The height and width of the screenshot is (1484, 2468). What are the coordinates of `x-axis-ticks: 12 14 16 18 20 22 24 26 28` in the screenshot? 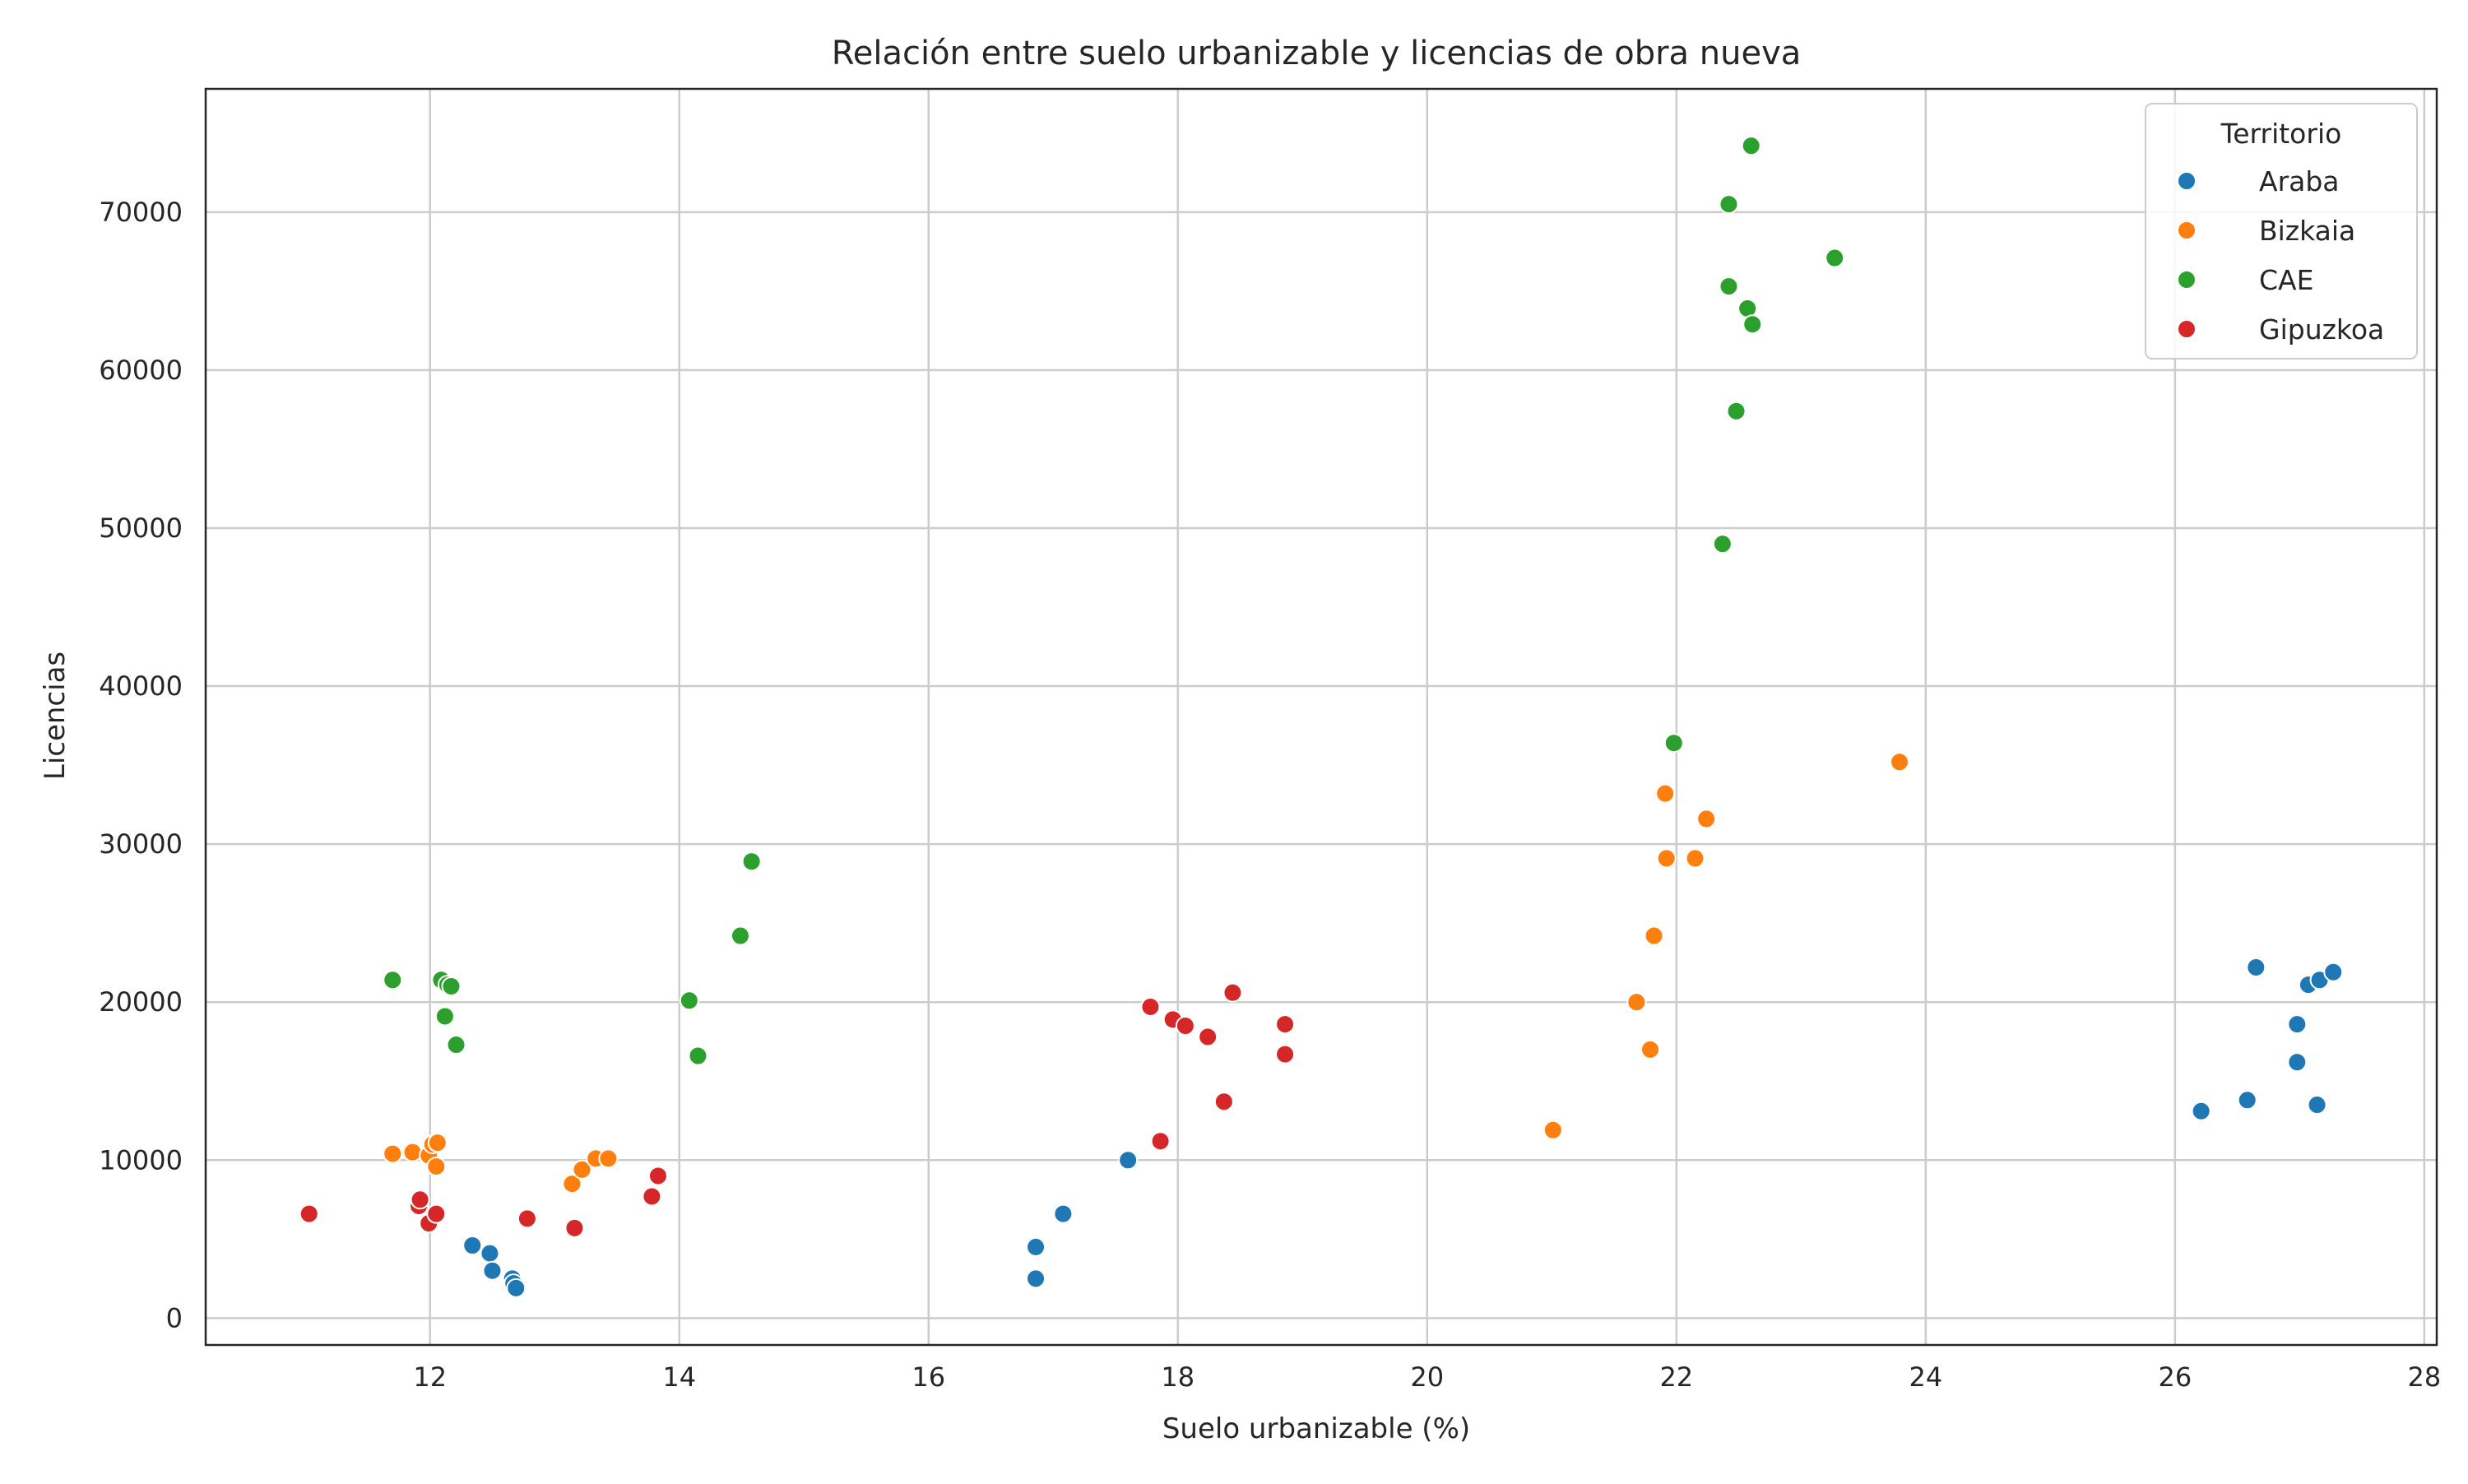 It's located at (1427, 1377).